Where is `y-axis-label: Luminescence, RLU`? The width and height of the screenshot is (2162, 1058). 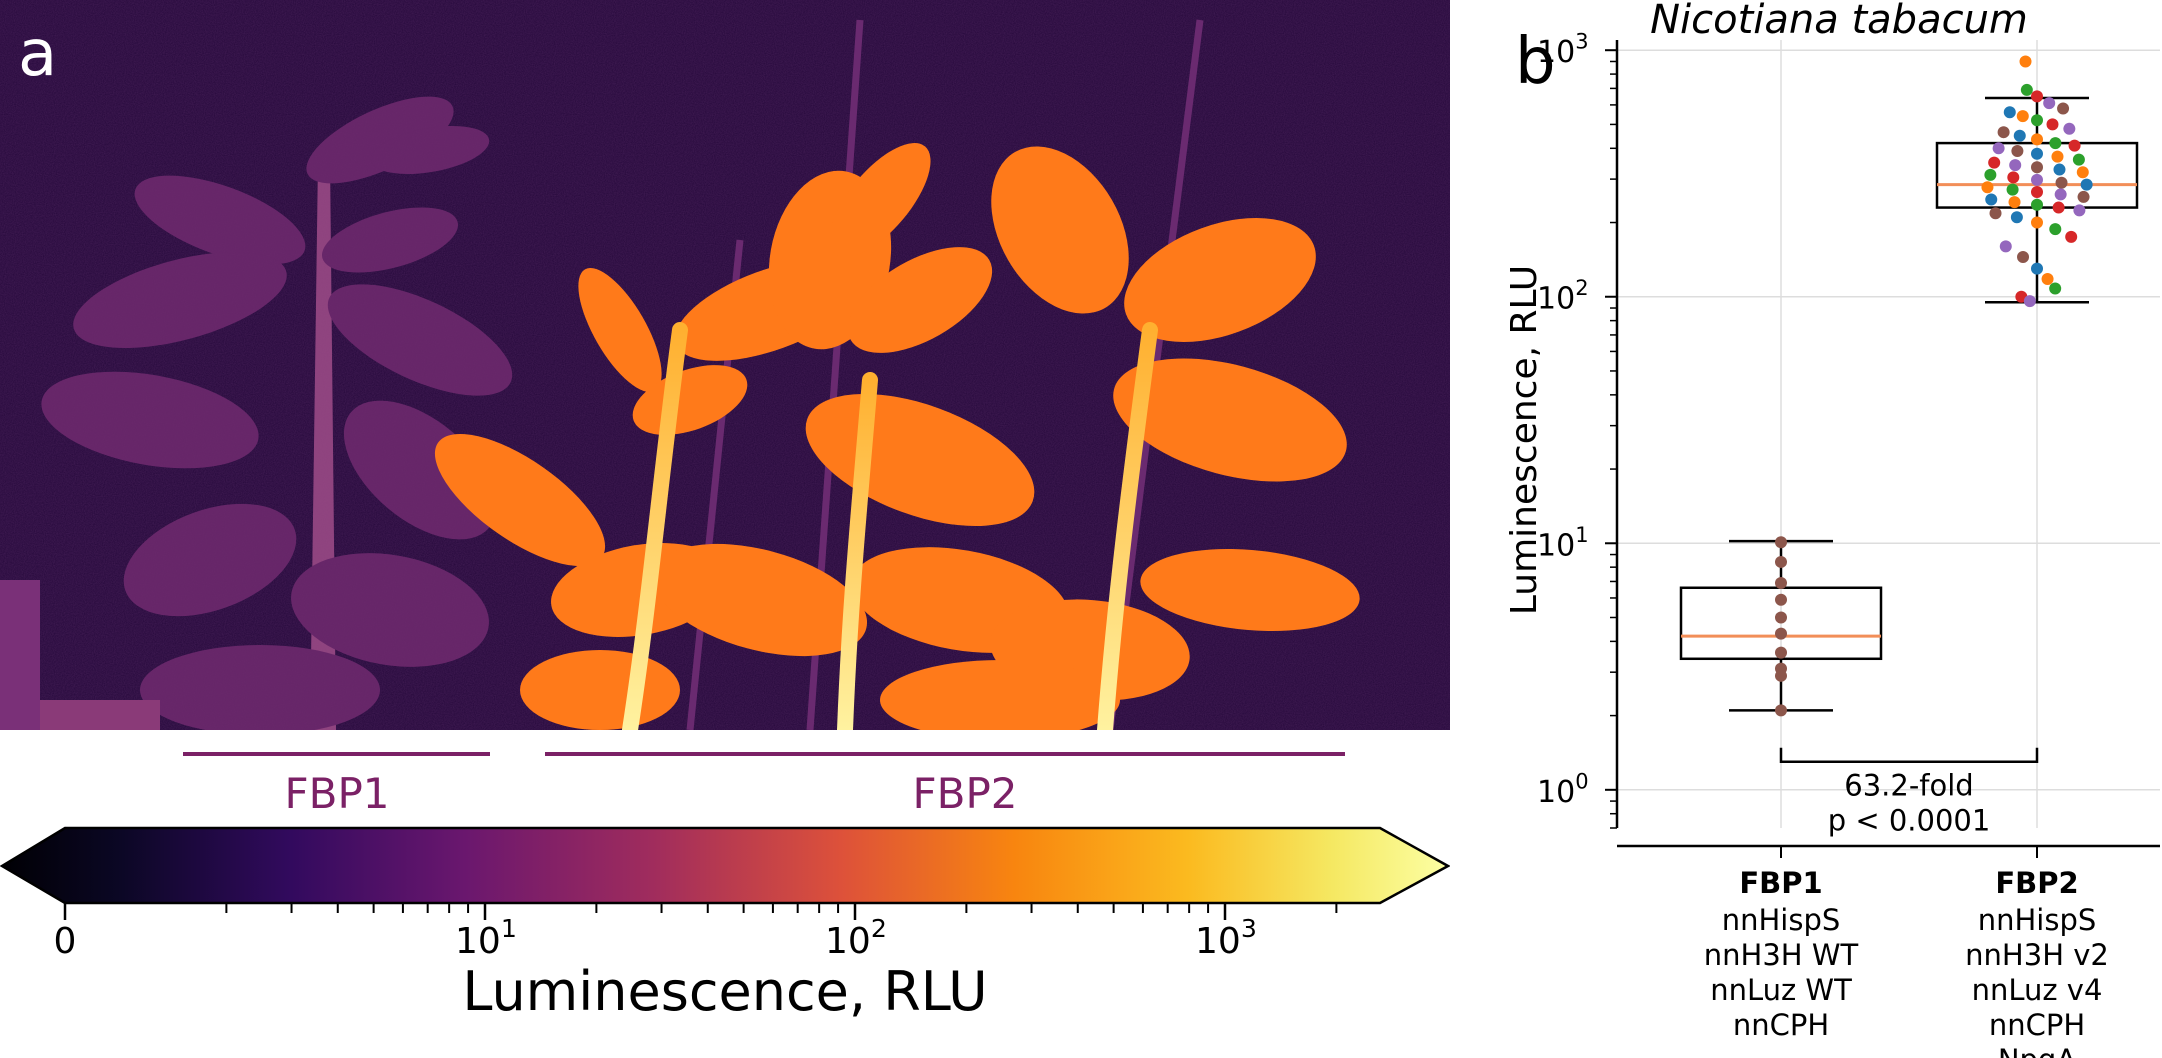
y-axis-label: Luminescence, RLU is located at coordinates (1524, 440).